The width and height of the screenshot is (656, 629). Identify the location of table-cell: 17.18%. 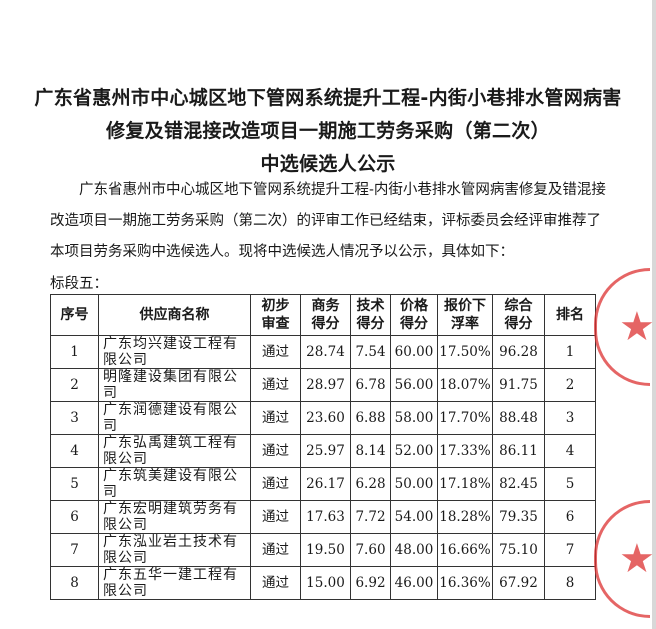
(465, 484).